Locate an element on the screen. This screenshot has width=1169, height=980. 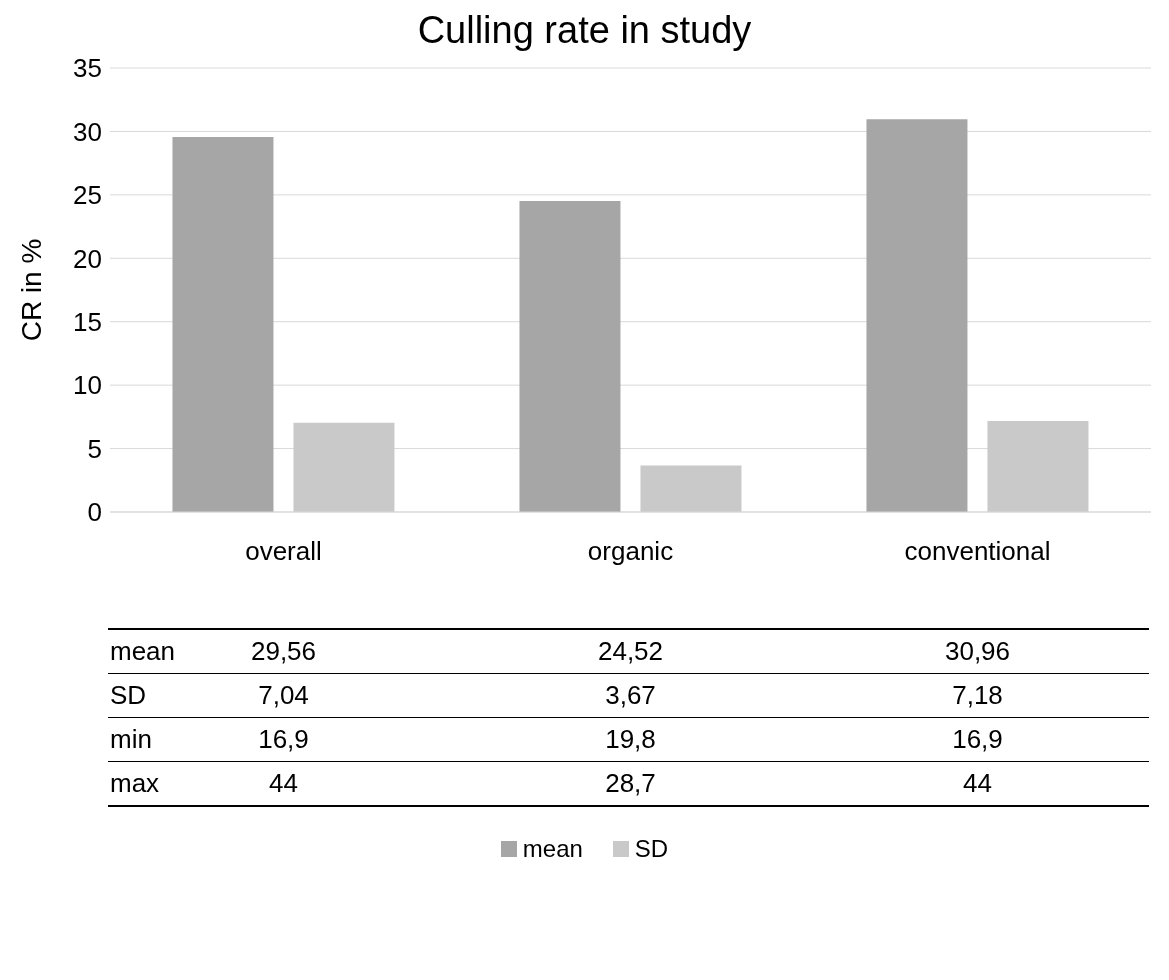
data-label: 24,52 is located at coordinates (630, 651).